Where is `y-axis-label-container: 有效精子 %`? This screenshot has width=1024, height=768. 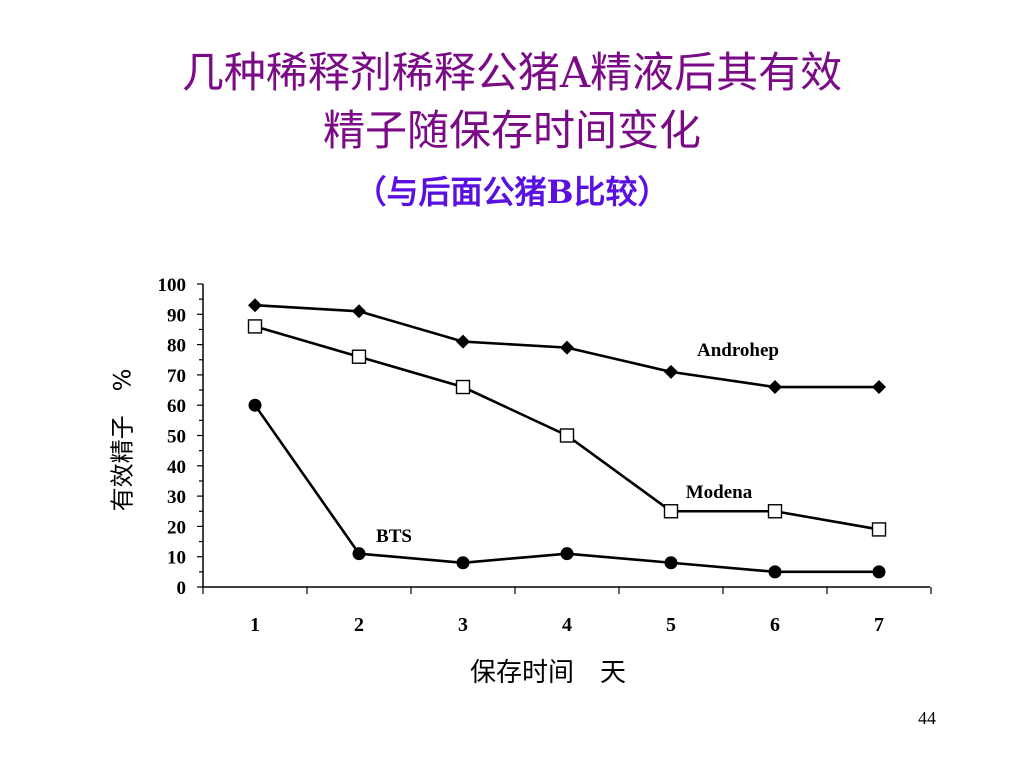 y-axis-label-container: 有效精子 % is located at coordinates (120, 440).